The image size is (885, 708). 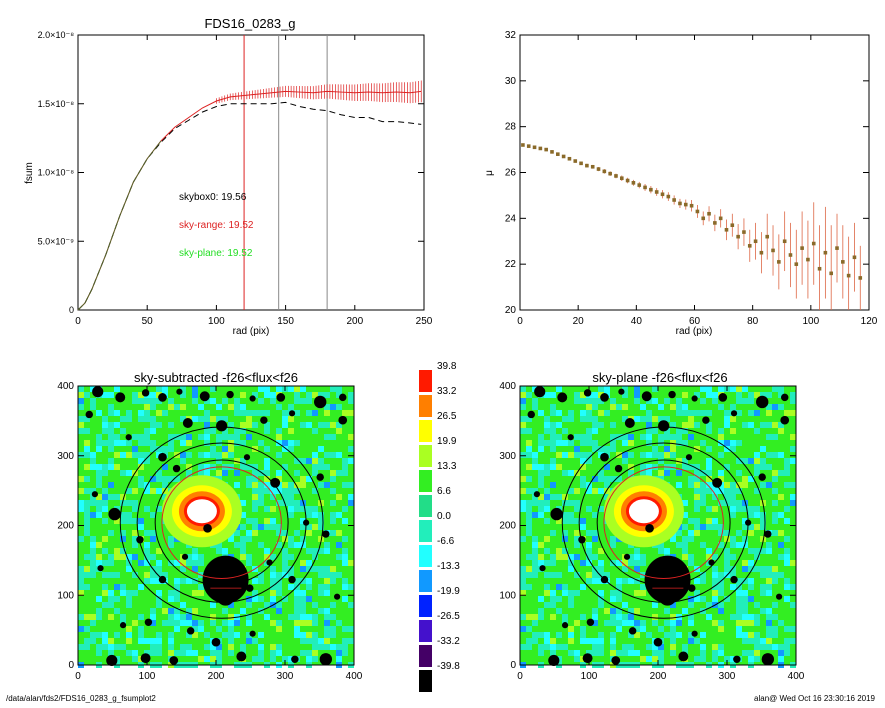 I want to click on x-tick-label: 80, so click(x=753, y=321).